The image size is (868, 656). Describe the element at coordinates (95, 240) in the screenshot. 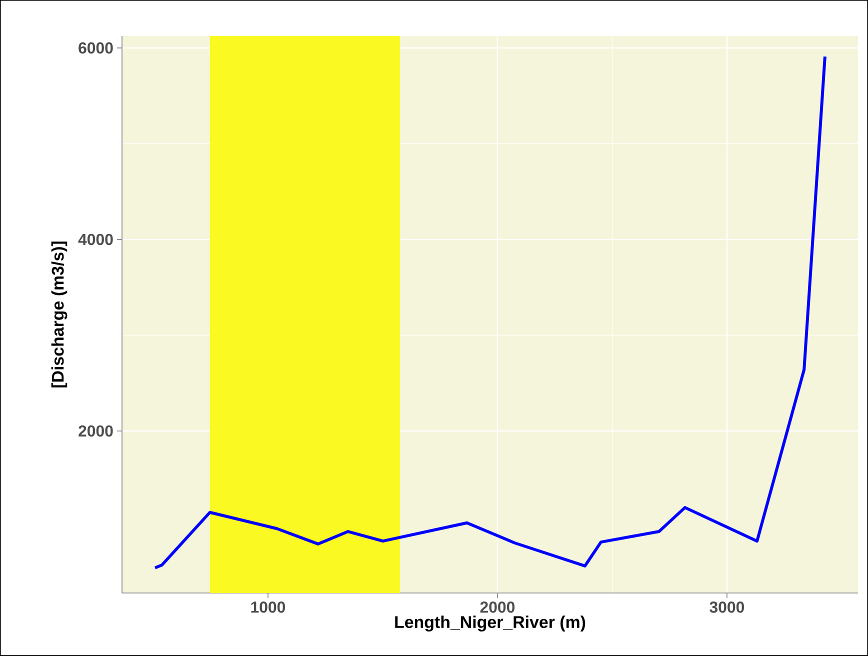

I see `y-tick-label: 4000` at that location.